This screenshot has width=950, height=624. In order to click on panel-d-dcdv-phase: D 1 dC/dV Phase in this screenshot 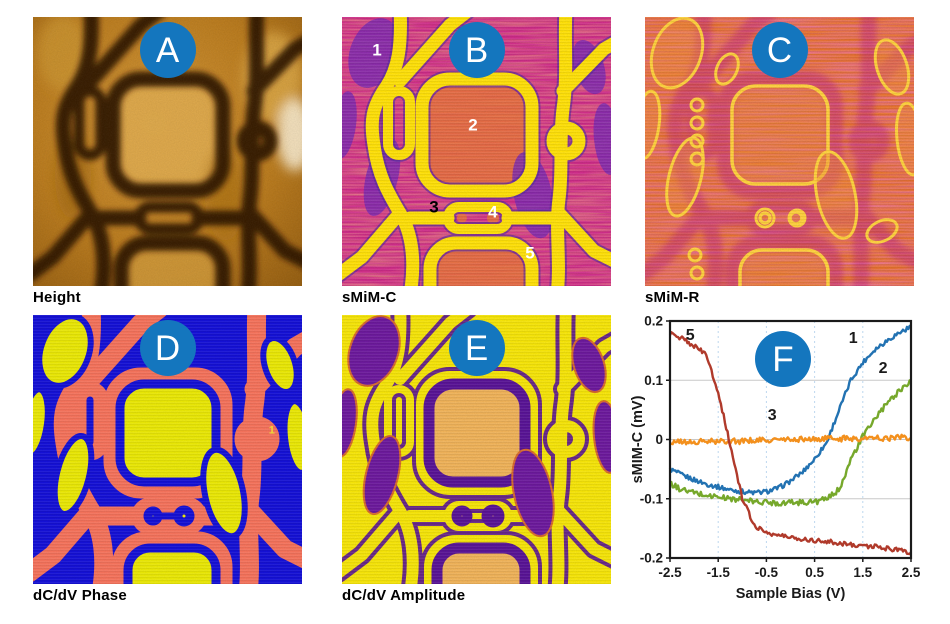, I will do `click(167, 459)`.